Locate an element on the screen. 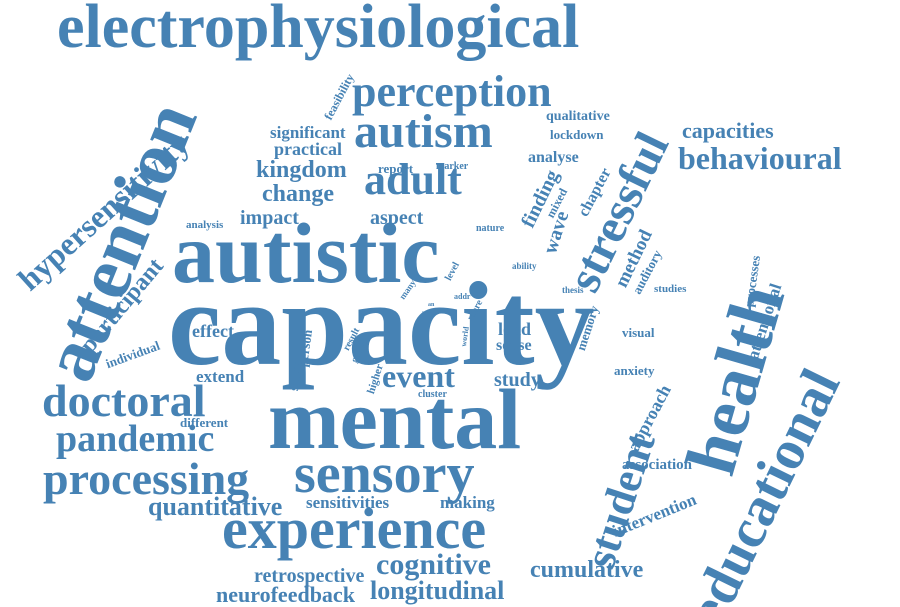  word-practical: practical is located at coordinates (308, 149).